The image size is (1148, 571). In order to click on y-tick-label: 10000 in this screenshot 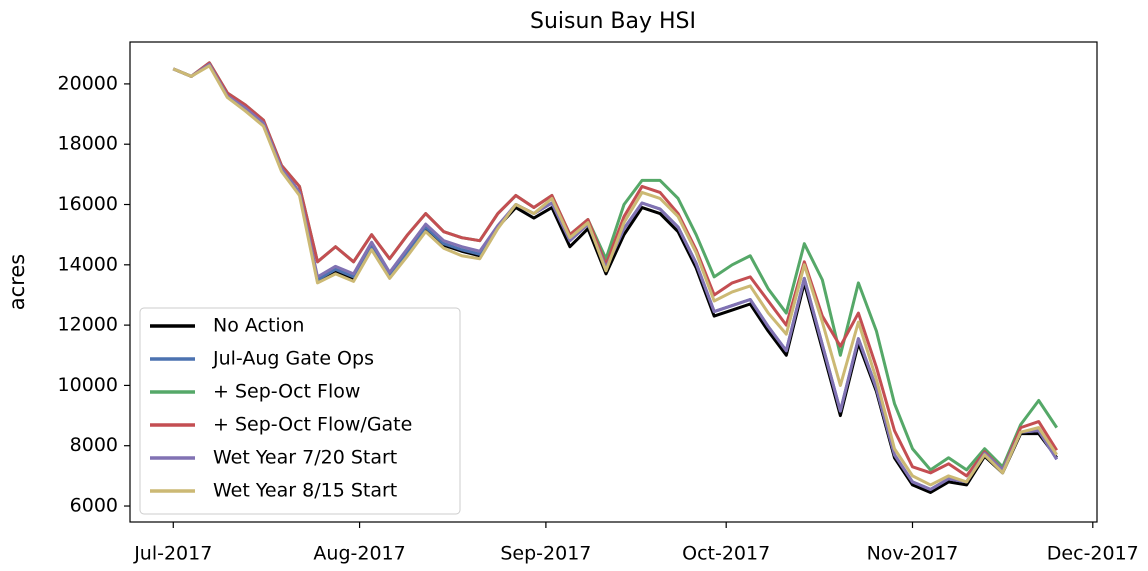, I will do `click(88, 385)`.